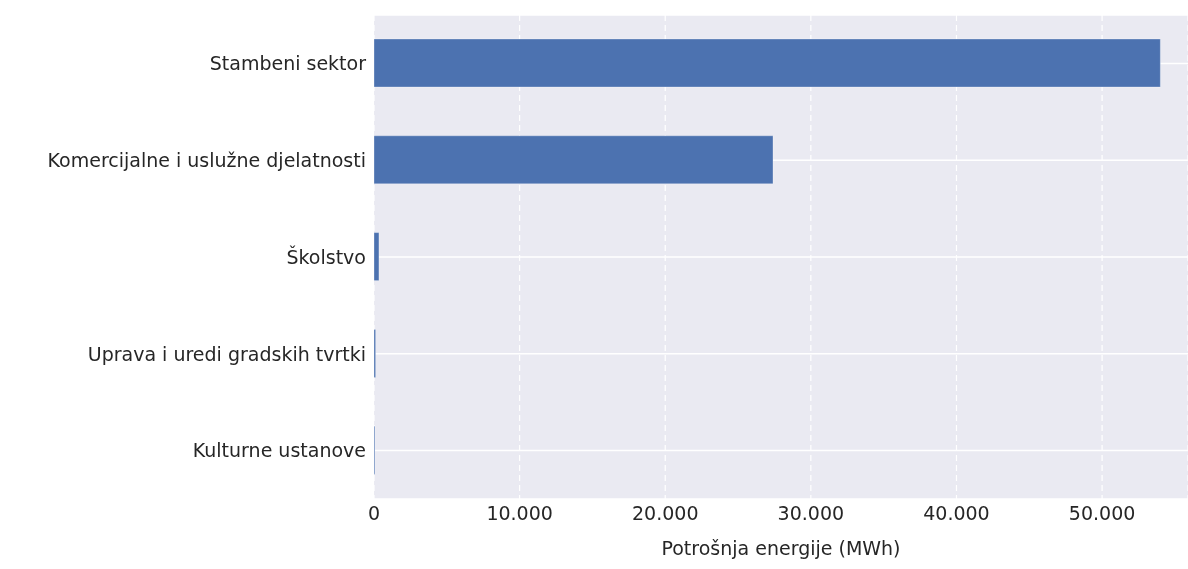  What do you see at coordinates (279, 450) in the screenshot?
I see `y-tick-label: Kulturne ustanove` at bounding box center [279, 450].